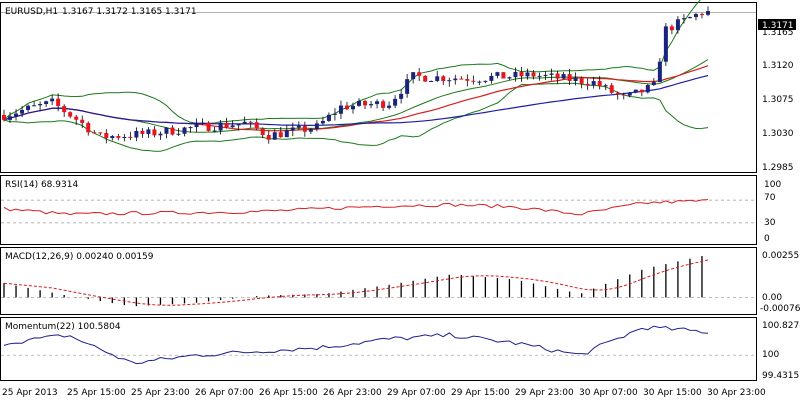 The width and height of the screenshot is (800, 400). I want to click on time-tick: 29 Apr 15:00, so click(480, 393).